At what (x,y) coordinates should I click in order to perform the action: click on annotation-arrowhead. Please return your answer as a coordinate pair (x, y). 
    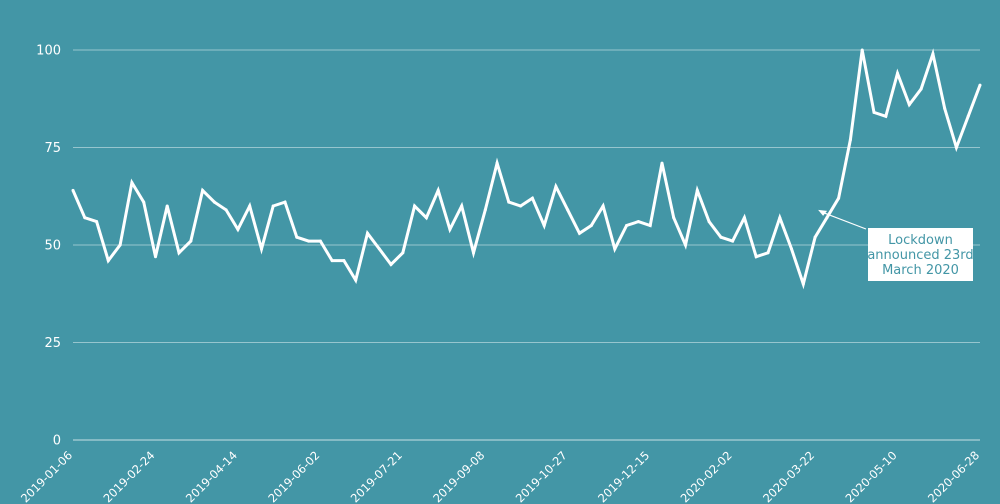
    Looking at the image, I should click on (823, 212).